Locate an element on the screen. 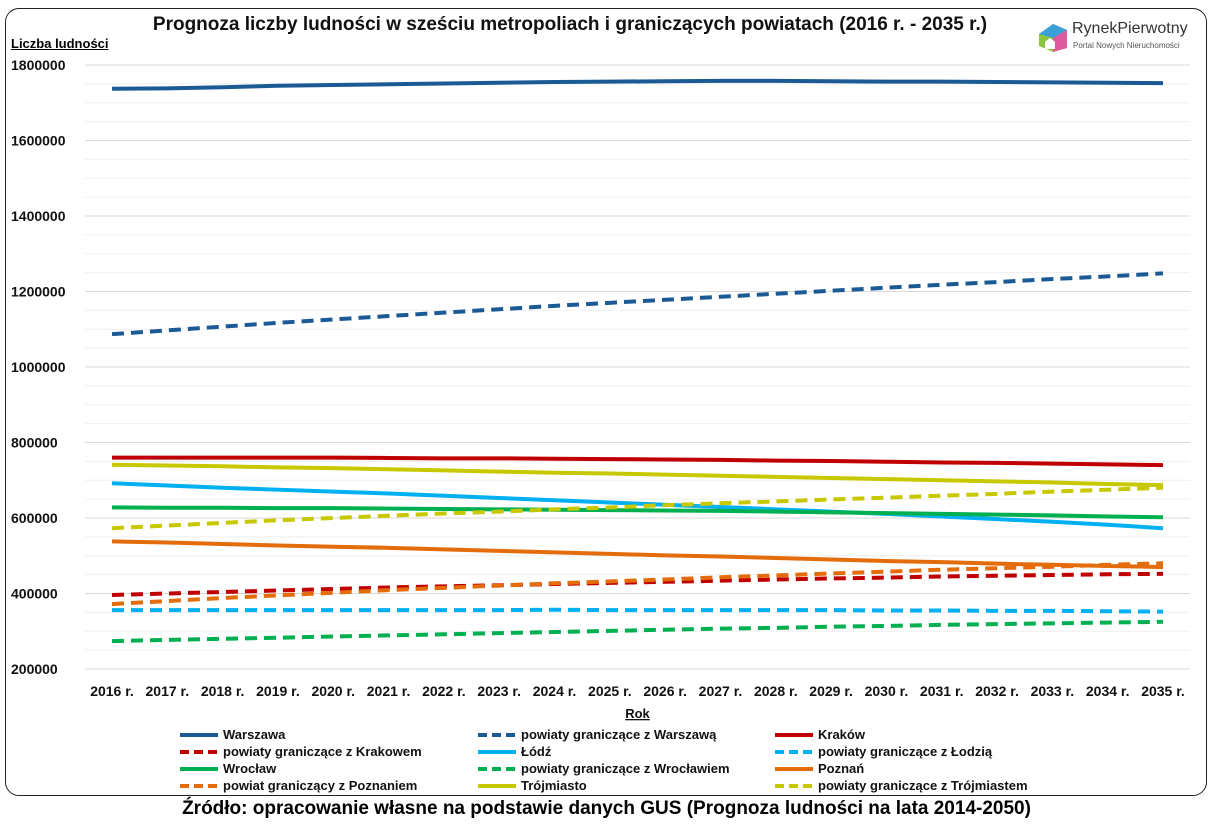 This screenshot has width=1213, height=825. legend-item: Poznań is located at coordinates (841, 768).